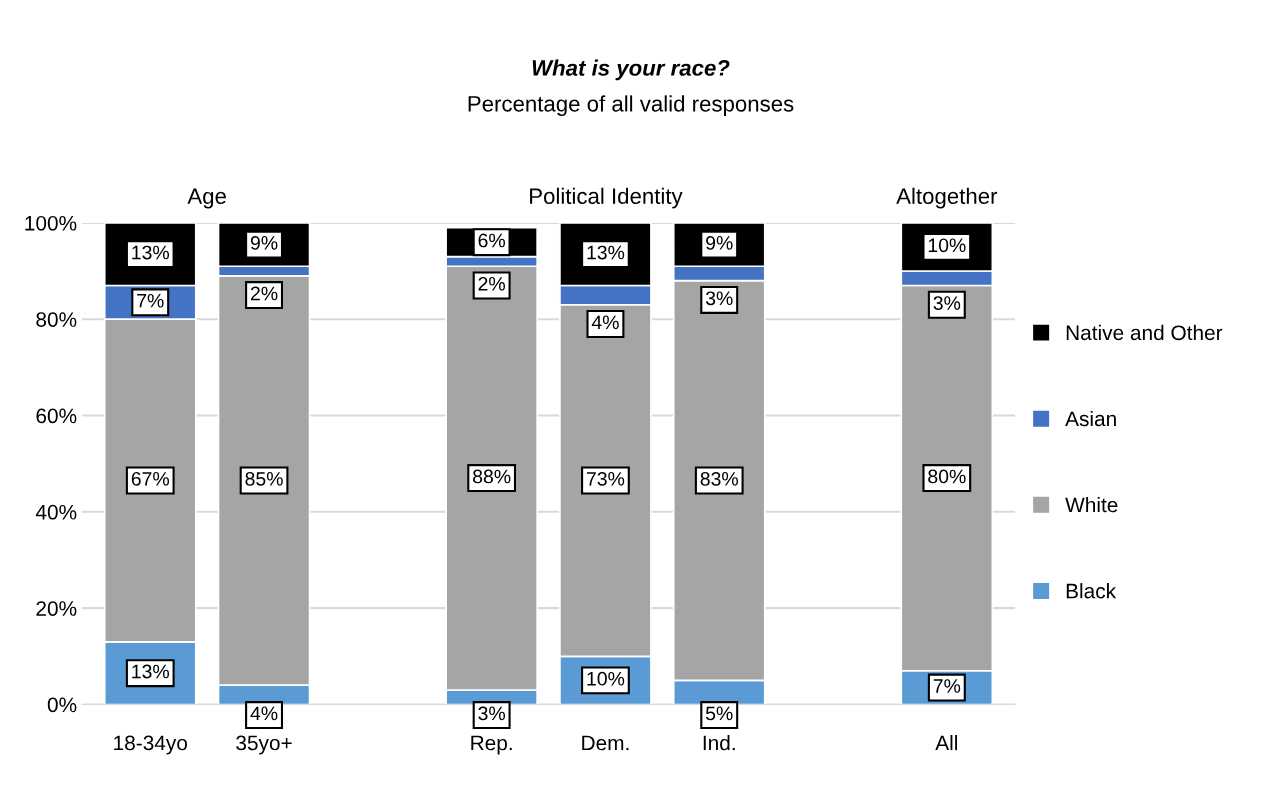  I want to click on legend-label: Asian, so click(1090, 418).